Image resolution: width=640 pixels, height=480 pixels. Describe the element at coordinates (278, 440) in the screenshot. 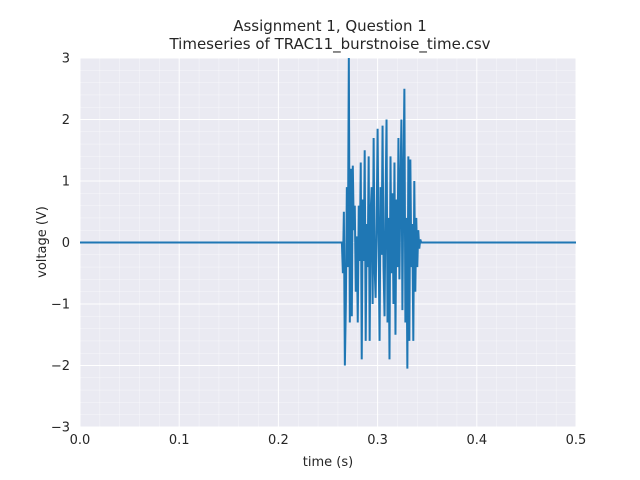

I see `x-tick-label: 0.2` at that location.